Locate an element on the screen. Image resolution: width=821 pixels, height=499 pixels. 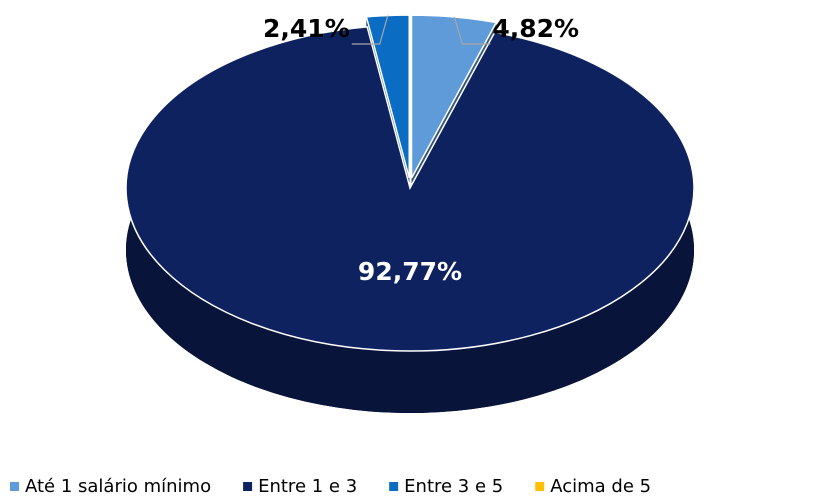
legend-label: Entre 3 e 5 is located at coordinates (453, 486).